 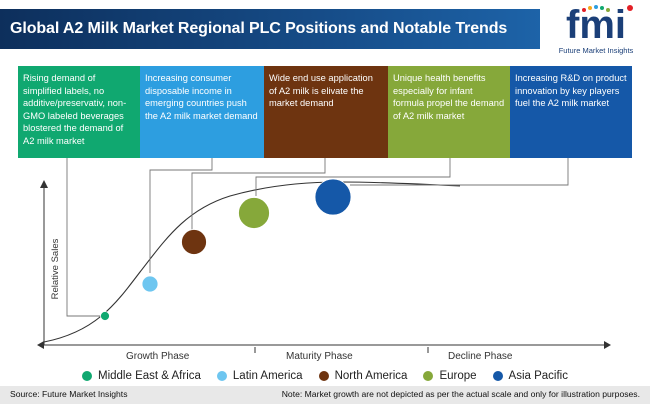 What do you see at coordinates (83, 237) in the screenshot?
I see `connector-middle-east-africa` at bounding box center [83, 237].